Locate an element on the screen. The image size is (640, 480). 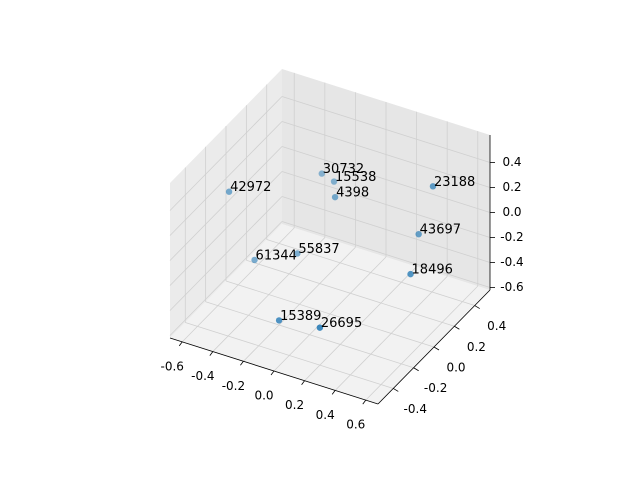
point-label: 15538 is located at coordinates (355, 177).